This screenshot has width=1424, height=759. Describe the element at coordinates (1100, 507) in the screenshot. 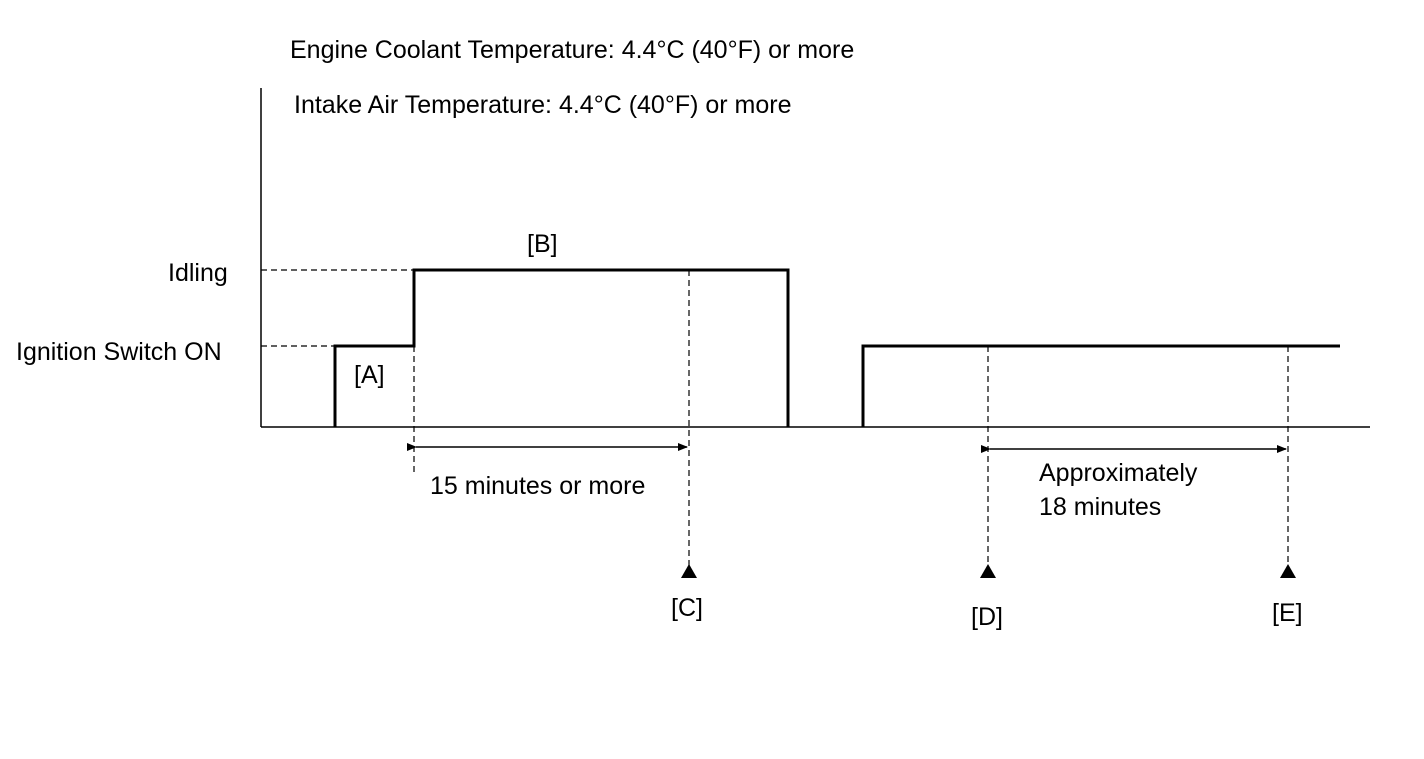

I see `duration-label-second-line2: 18 minutes` at that location.